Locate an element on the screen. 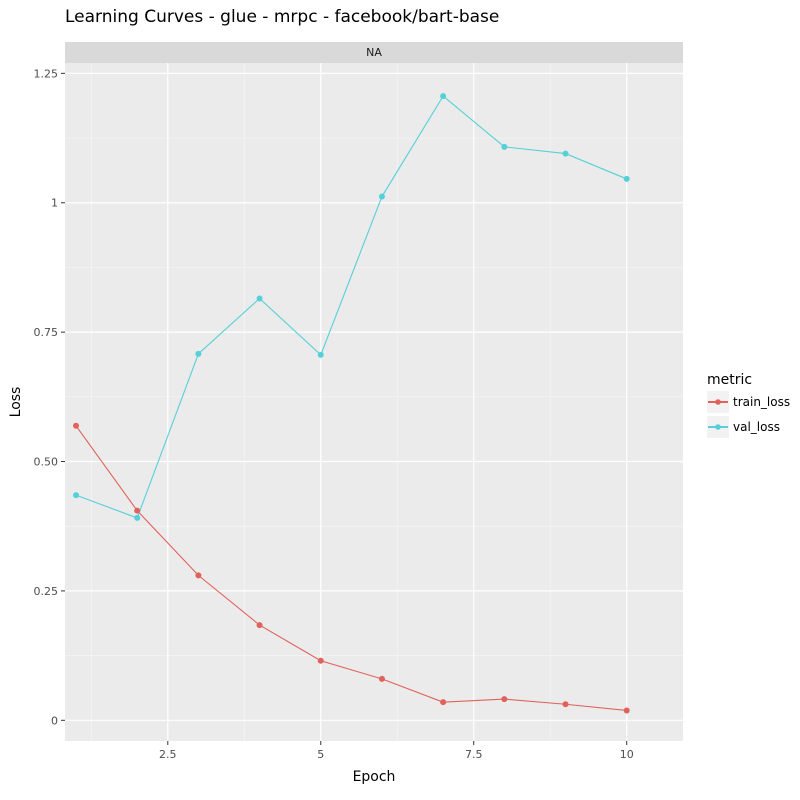  x-tick-label: 10 is located at coordinates (627, 754).